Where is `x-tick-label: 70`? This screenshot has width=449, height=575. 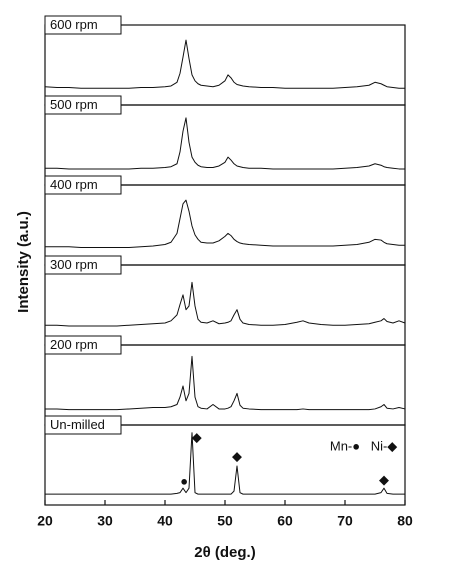 x-tick-label: 70 is located at coordinates (345, 521).